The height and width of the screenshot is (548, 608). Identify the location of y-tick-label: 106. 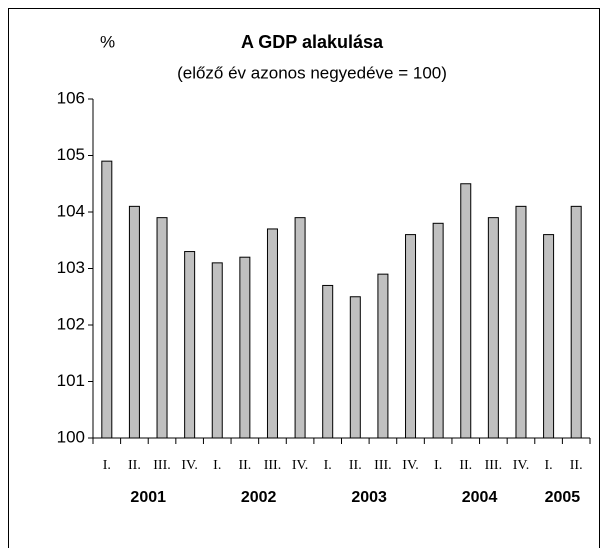
(71, 97).